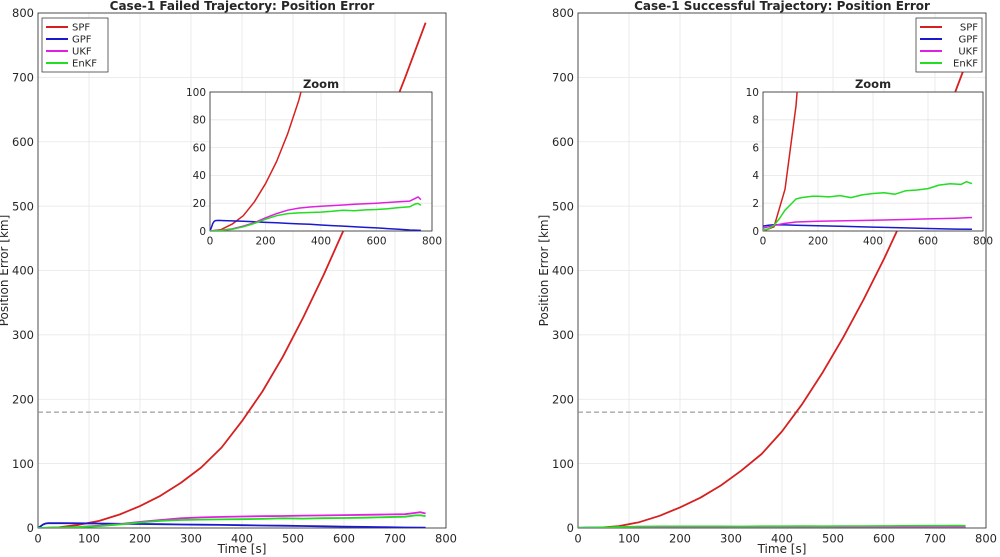  I want to click on chart1-y-tick-label: 600, so click(23, 142).